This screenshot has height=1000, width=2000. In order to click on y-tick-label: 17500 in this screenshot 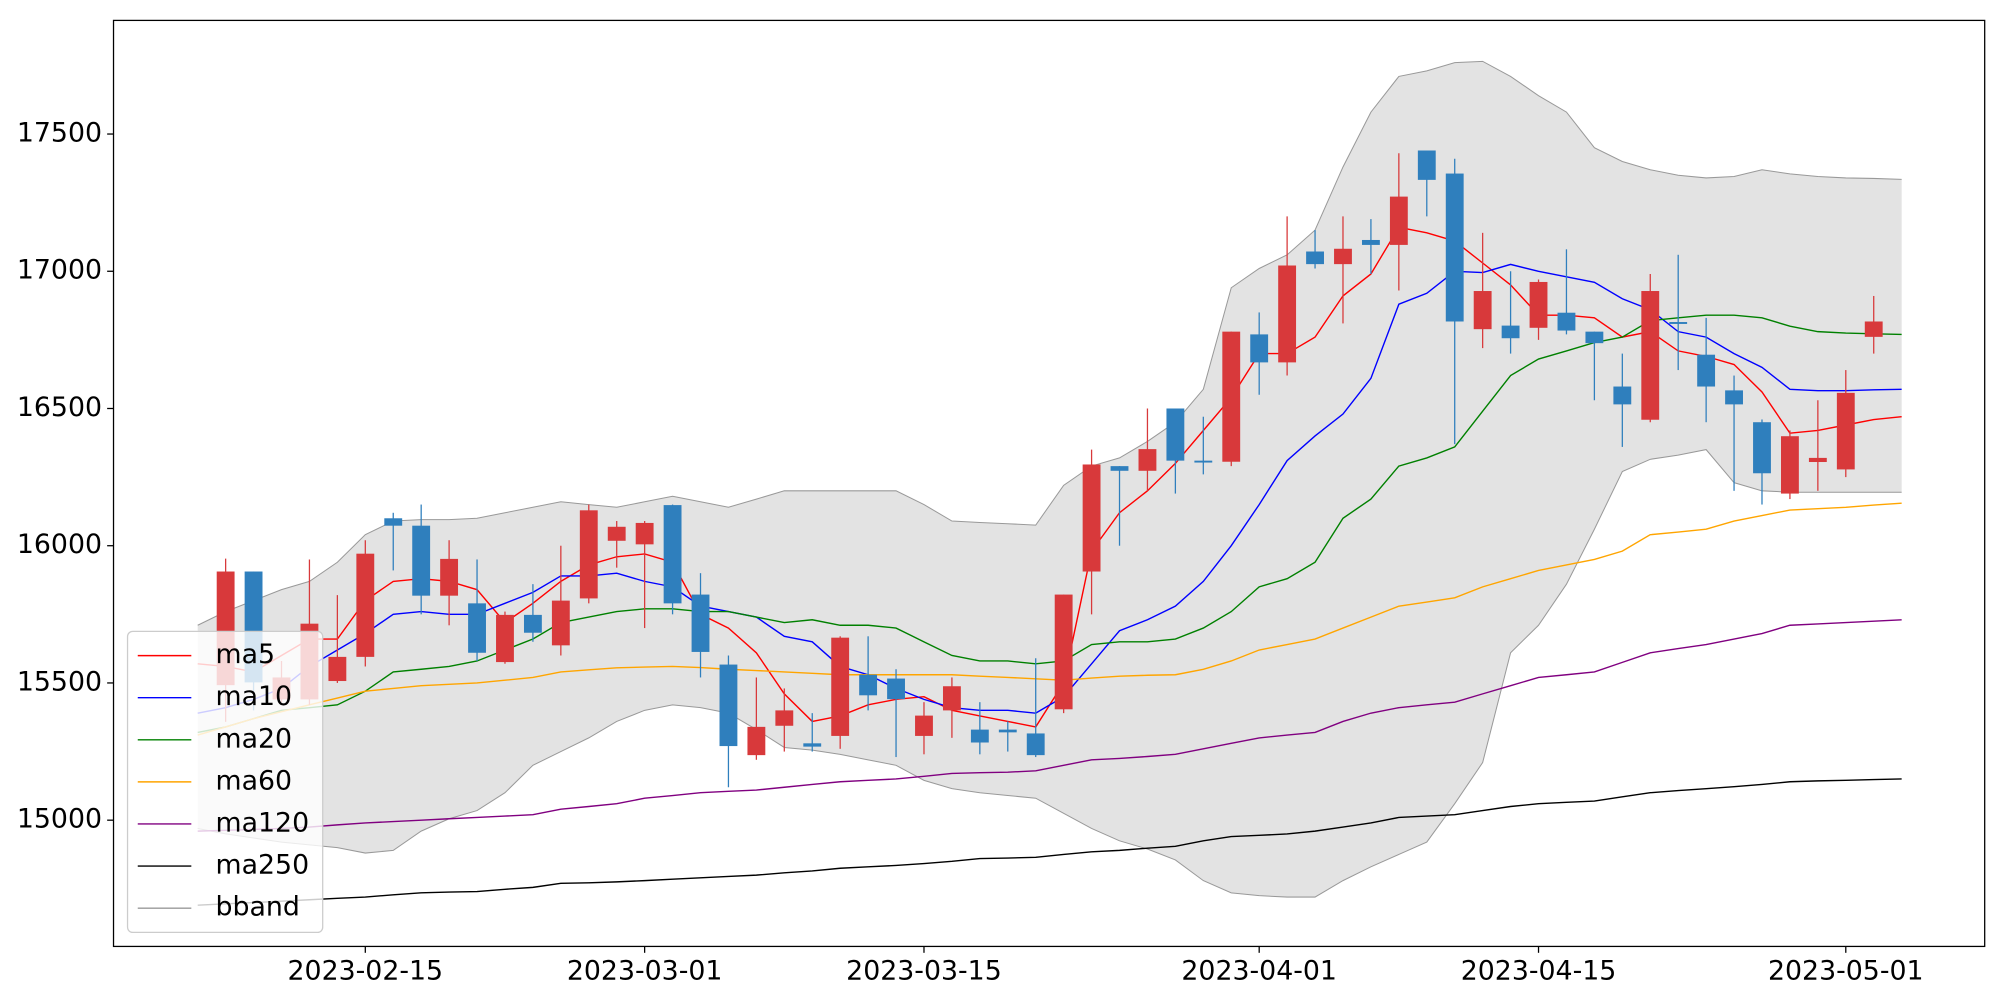, I will do `click(59, 133)`.